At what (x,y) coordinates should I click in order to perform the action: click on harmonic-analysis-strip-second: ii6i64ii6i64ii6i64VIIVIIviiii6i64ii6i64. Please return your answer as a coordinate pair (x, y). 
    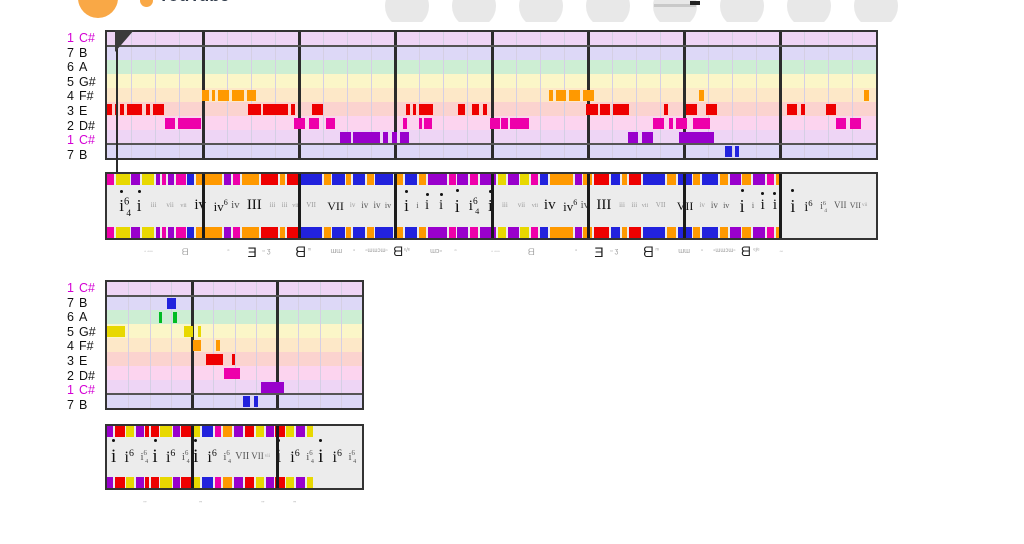
    Looking at the image, I should click on (234, 457).